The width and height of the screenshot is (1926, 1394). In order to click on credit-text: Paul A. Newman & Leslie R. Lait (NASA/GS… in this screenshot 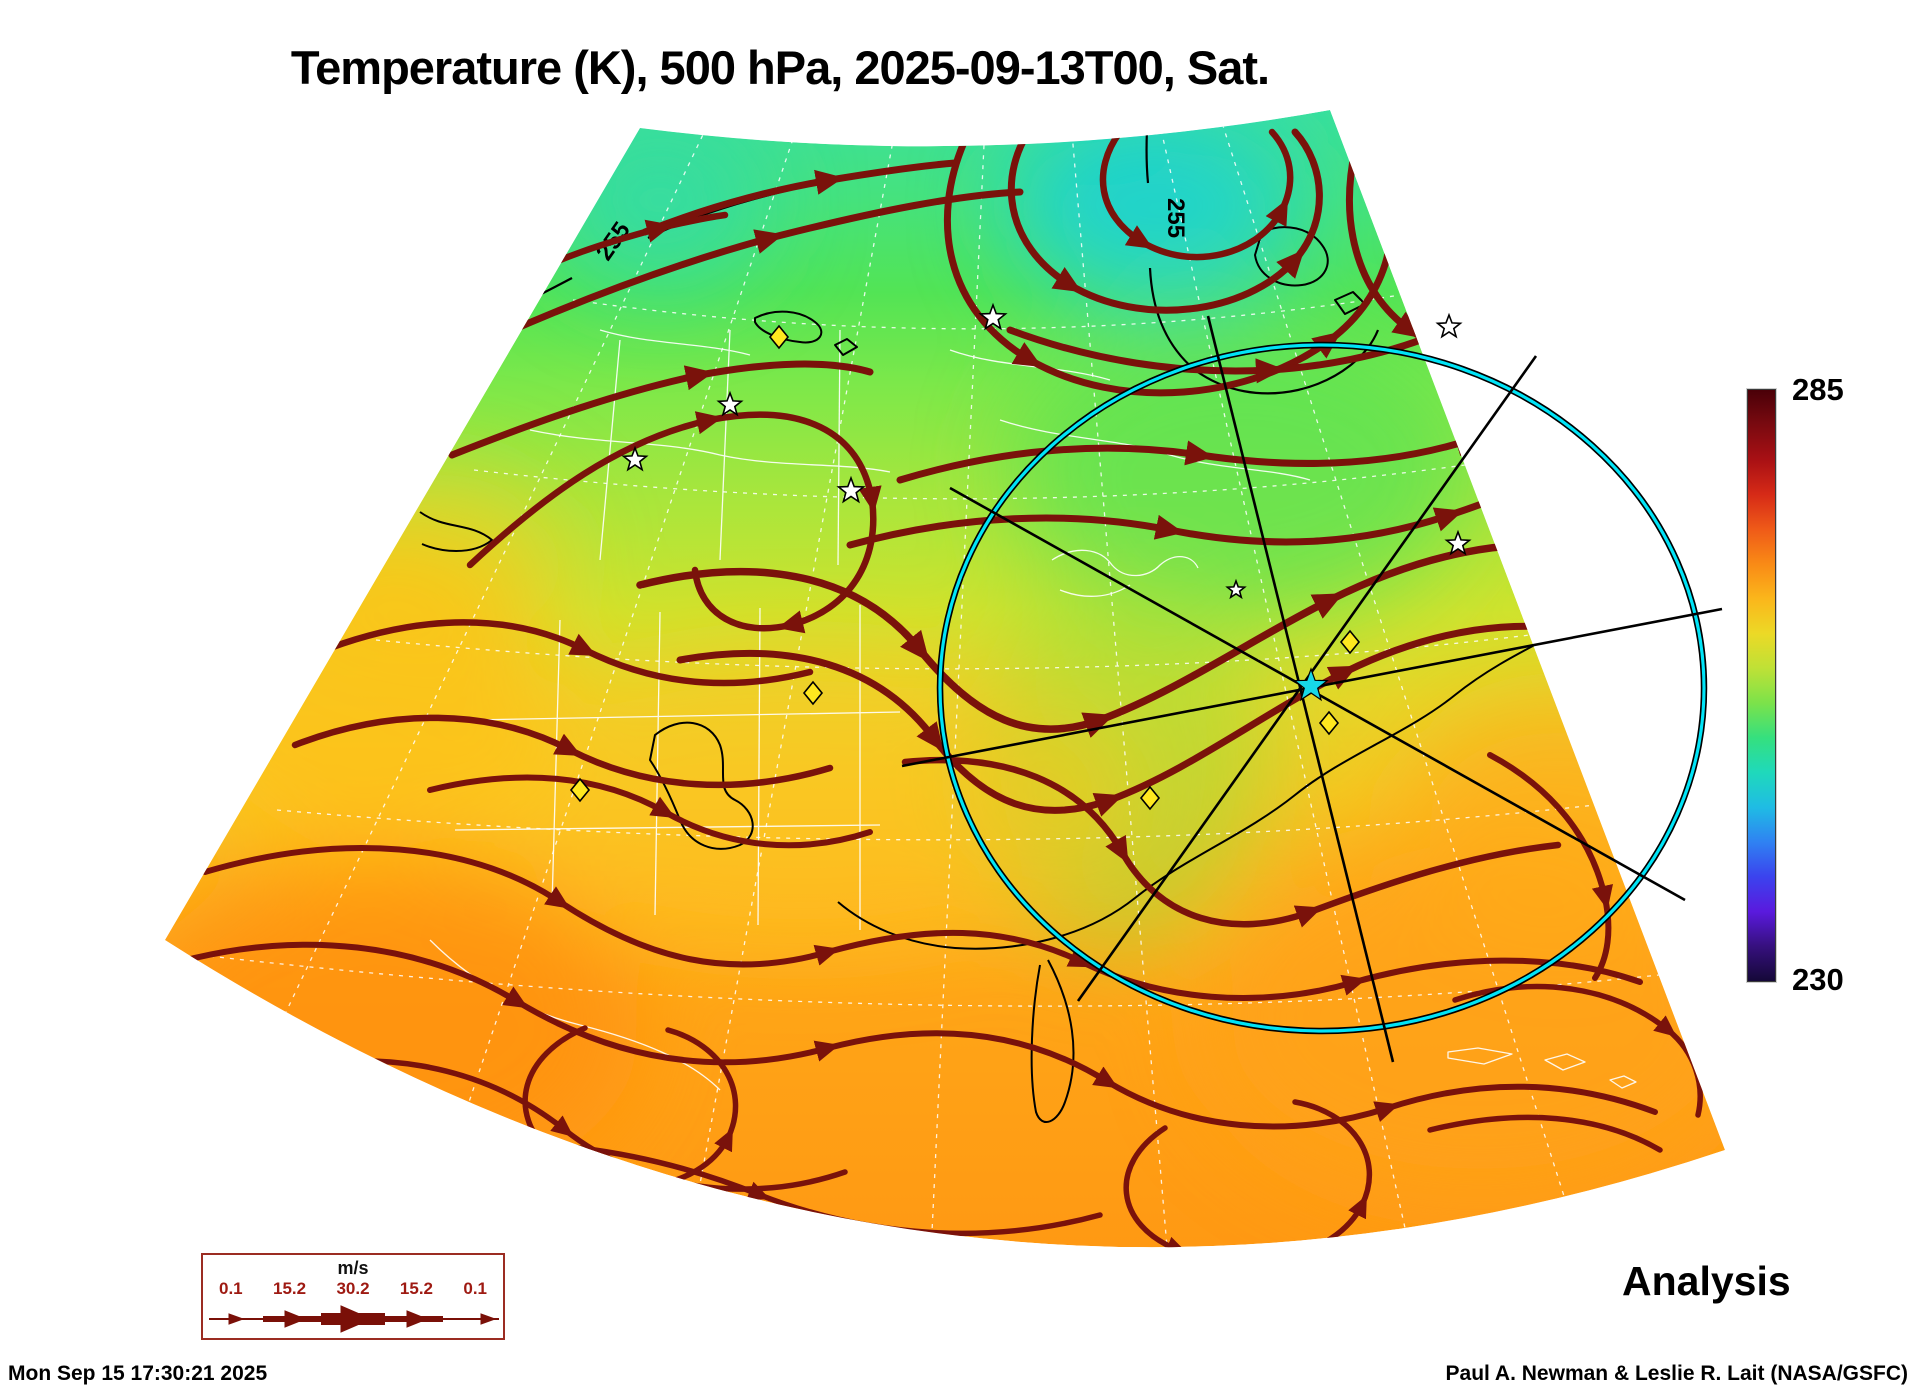, I will do `click(1676, 1373)`.